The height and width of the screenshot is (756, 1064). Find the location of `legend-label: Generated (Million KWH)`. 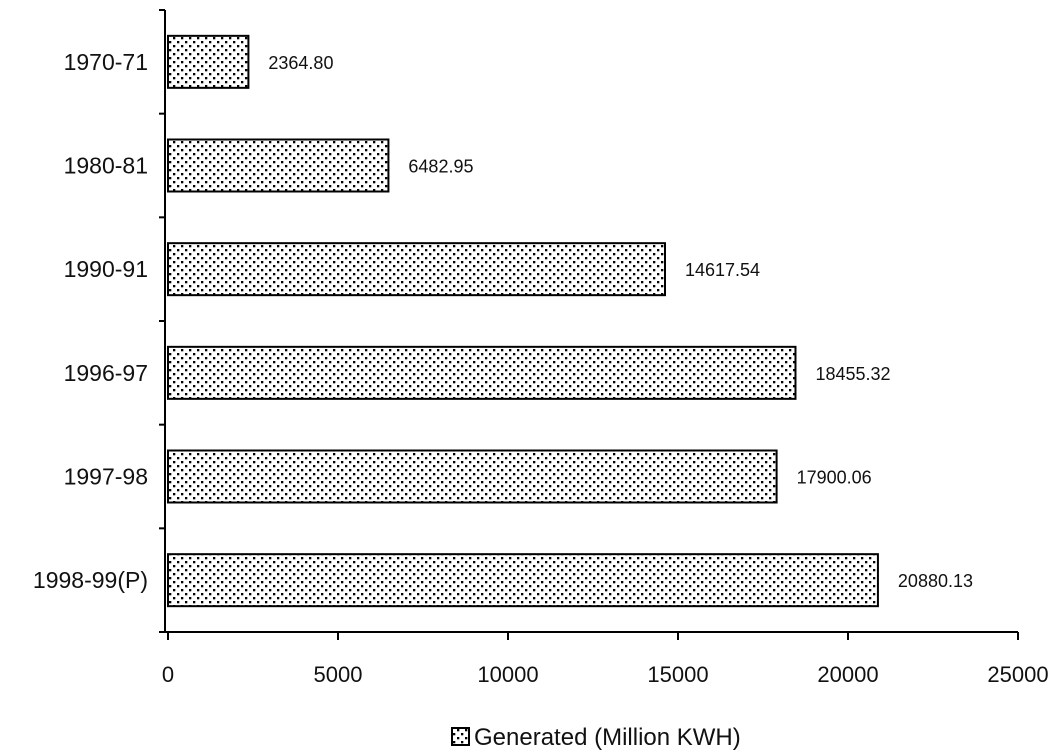

legend-label: Generated (Million KWH) is located at coordinates (607, 737).